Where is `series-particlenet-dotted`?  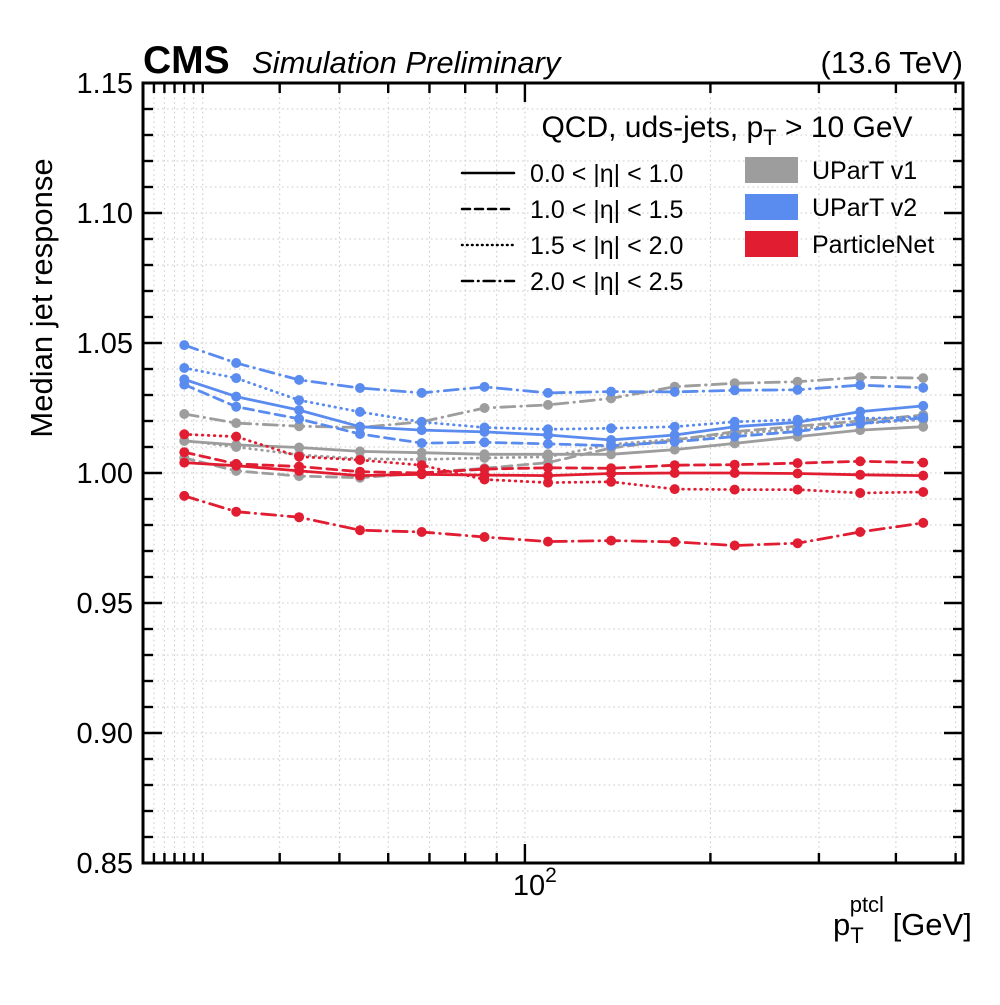
series-particlenet-dotted is located at coordinates (554, 463).